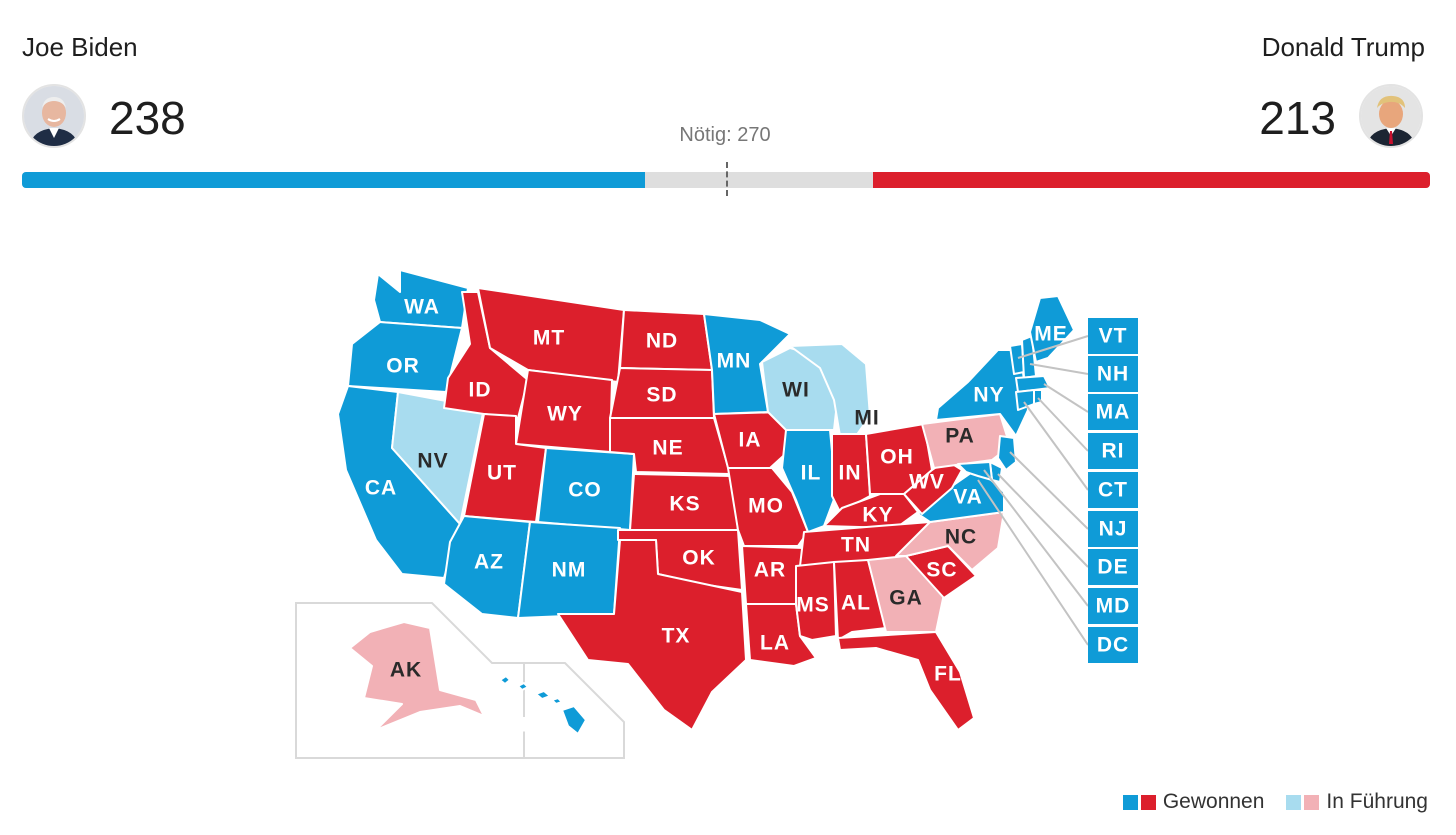 The height and width of the screenshot is (835, 1456). I want to click on candidate-right-name: Donald Trump, so click(1343, 47).